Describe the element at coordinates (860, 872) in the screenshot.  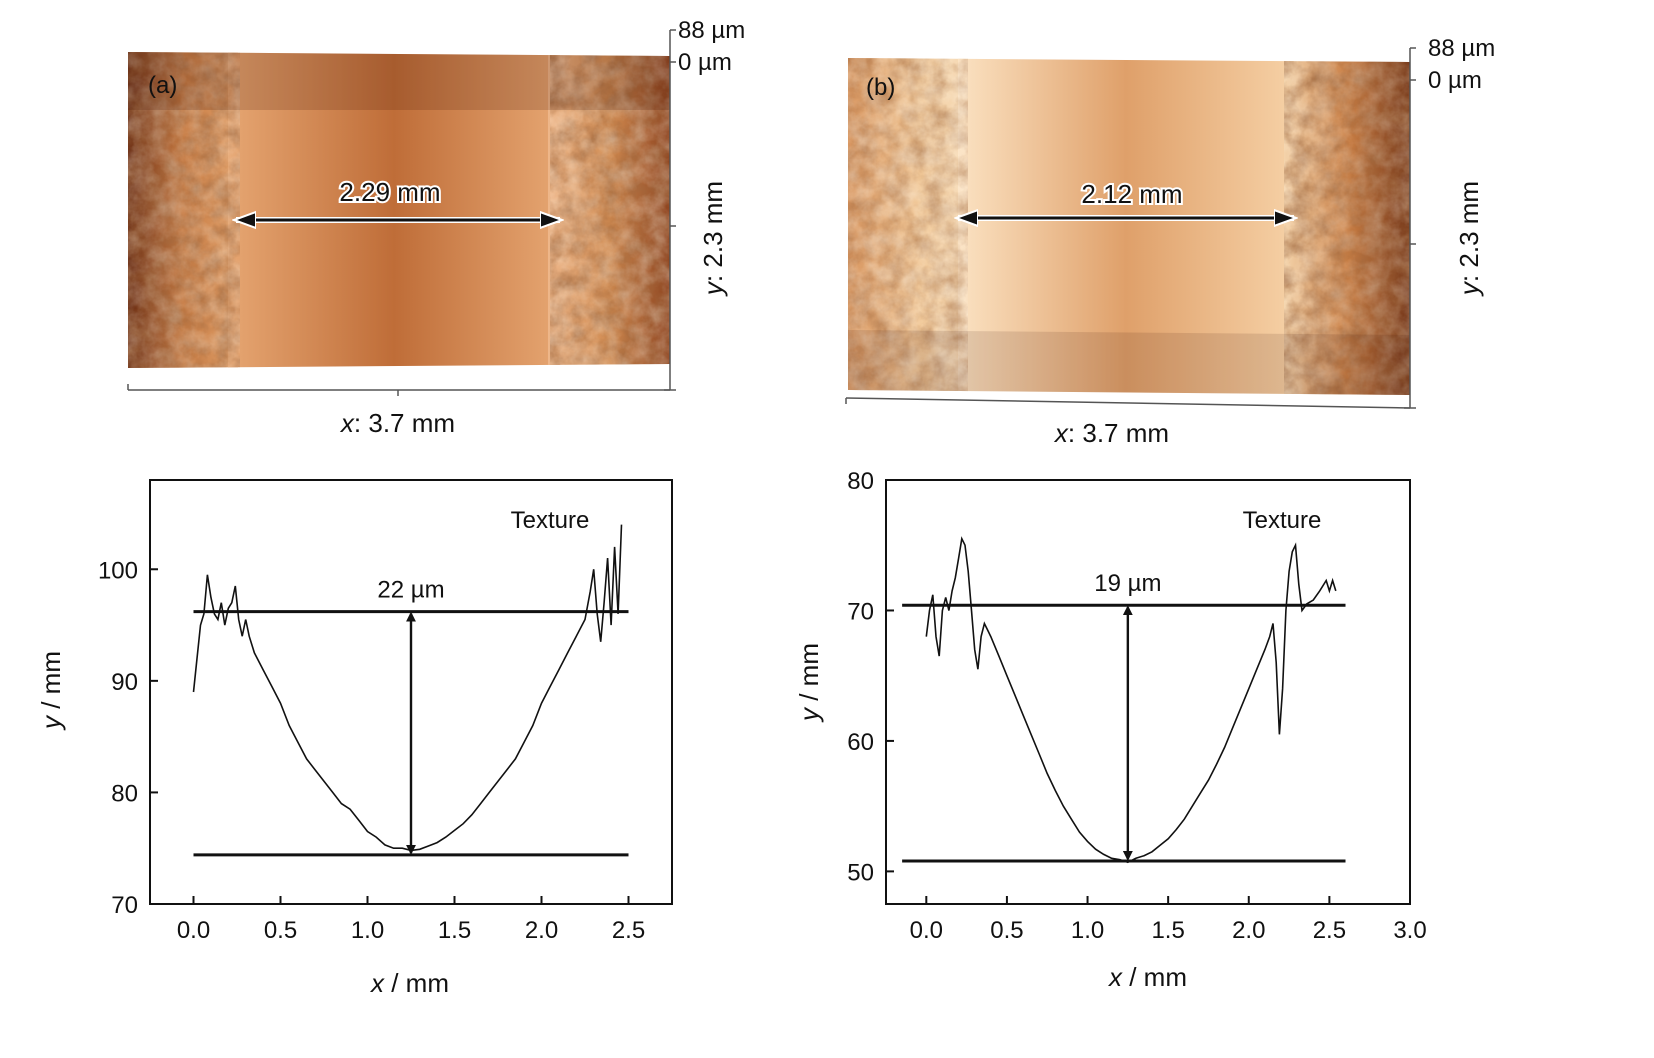
I see `y-tick-label-b: 50` at that location.